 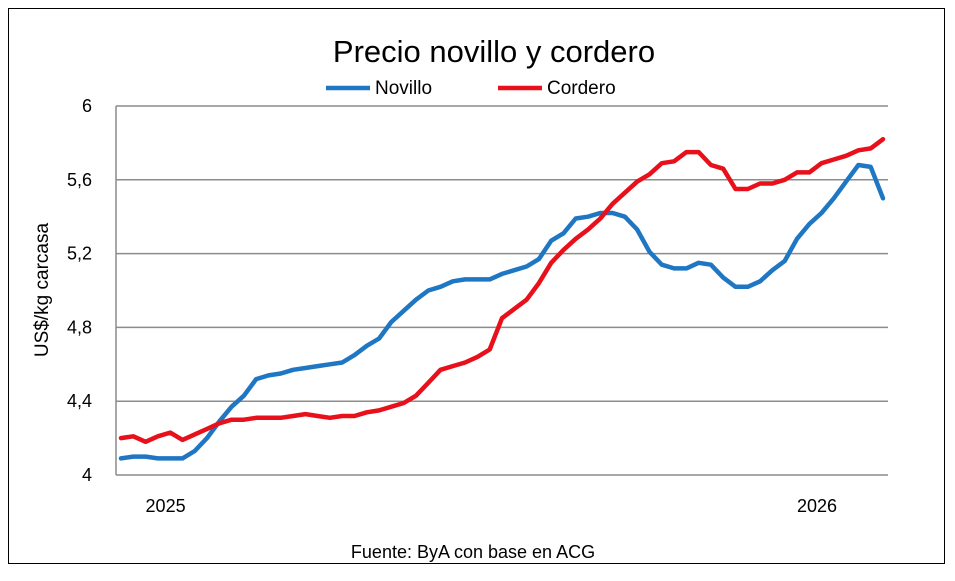 I want to click on y-tick-label: 4,8, so click(x=79, y=327).